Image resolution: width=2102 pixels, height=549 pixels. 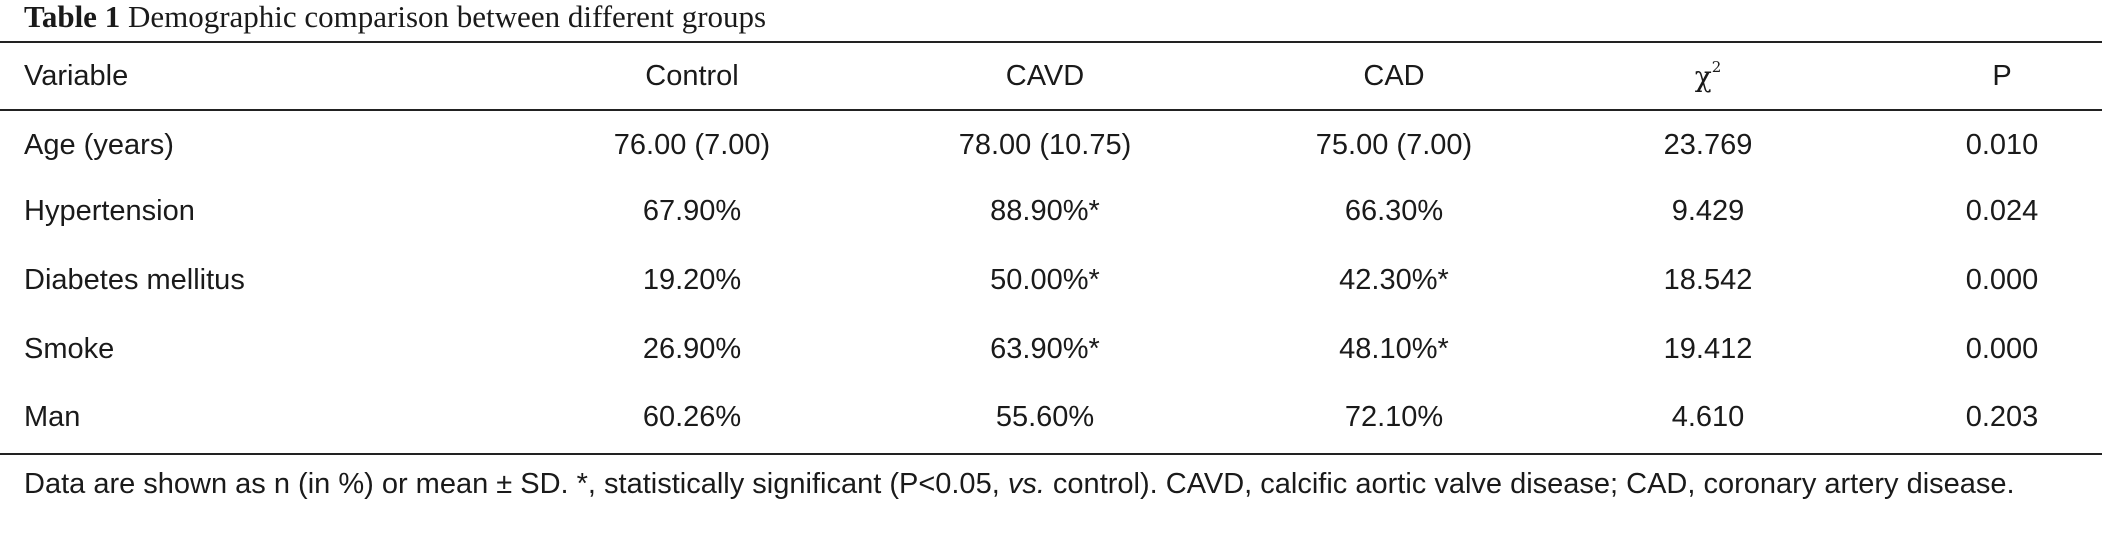 What do you see at coordinates (2002, 75) in the screenshot?
I see `header-p: P` at bounding box center [2002, 75].